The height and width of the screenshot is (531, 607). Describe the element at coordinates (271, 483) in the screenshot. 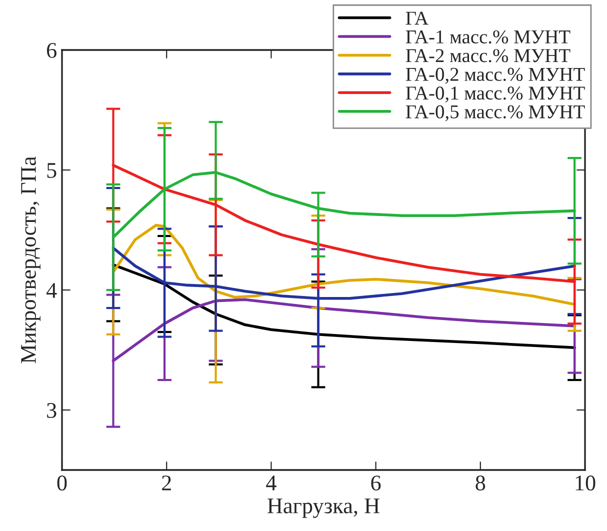

I see `x-tick-label: 4` at that location.